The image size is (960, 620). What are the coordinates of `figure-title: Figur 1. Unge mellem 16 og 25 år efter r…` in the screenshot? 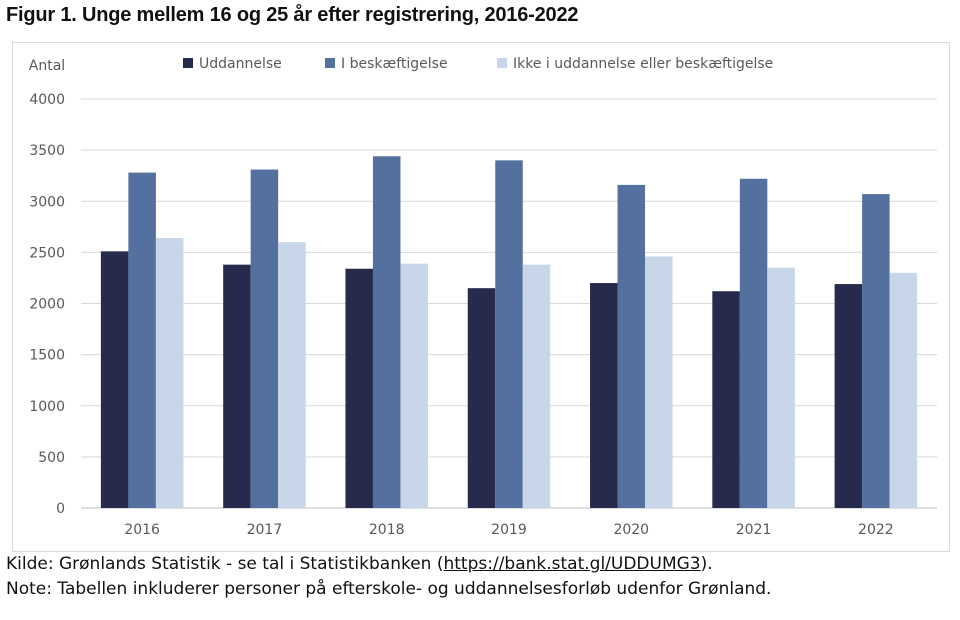 It's located at (292, 15).